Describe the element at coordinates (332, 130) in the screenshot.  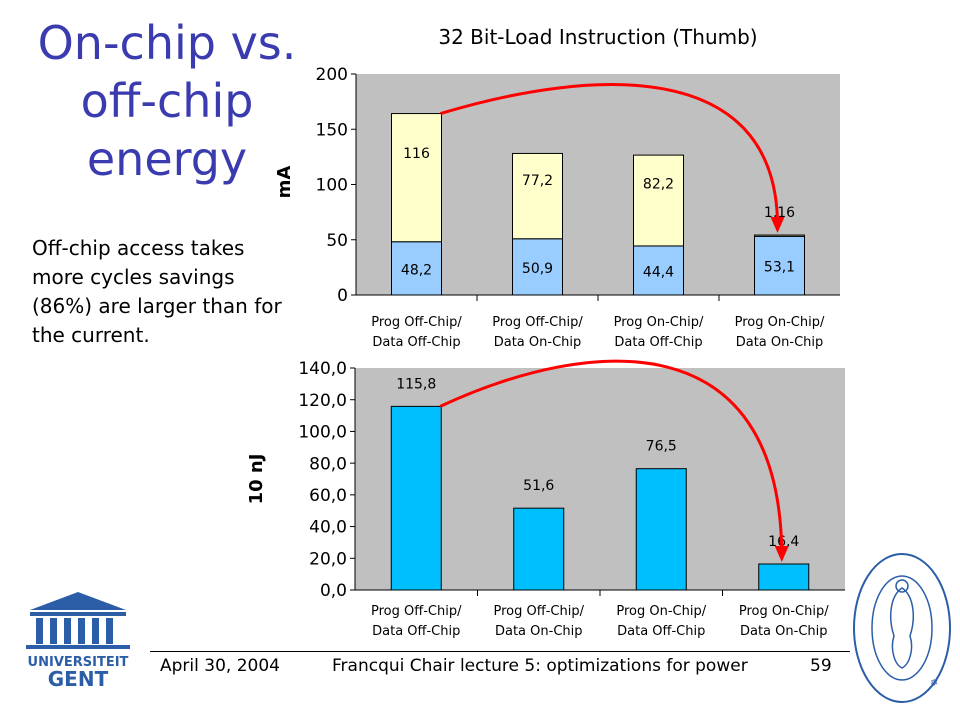
I see `y-tick-label: 150` at that location.